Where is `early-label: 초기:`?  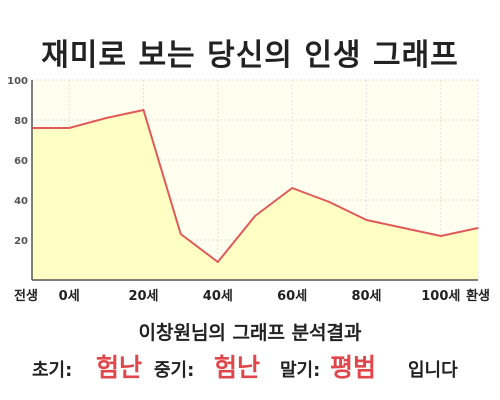
early-label: 초기: is located at coordinates (52, 370).